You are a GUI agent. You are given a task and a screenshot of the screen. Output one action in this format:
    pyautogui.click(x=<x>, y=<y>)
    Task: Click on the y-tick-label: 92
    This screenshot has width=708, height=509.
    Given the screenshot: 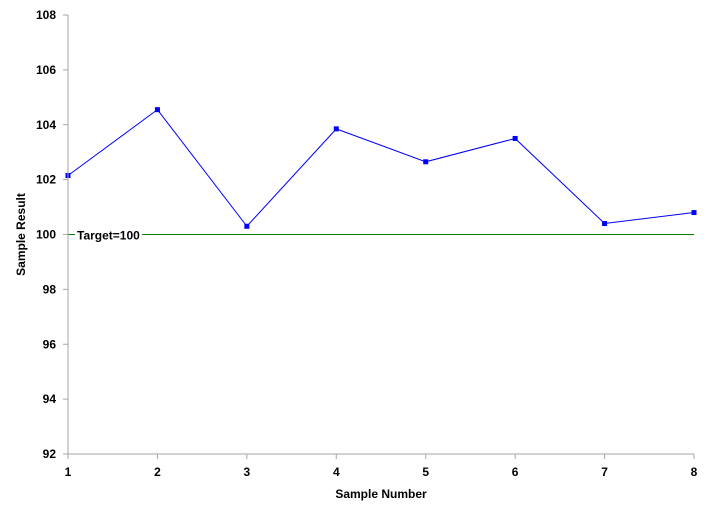 What is the action you would take?
    pyautogui.click(x=50, y=454)
    